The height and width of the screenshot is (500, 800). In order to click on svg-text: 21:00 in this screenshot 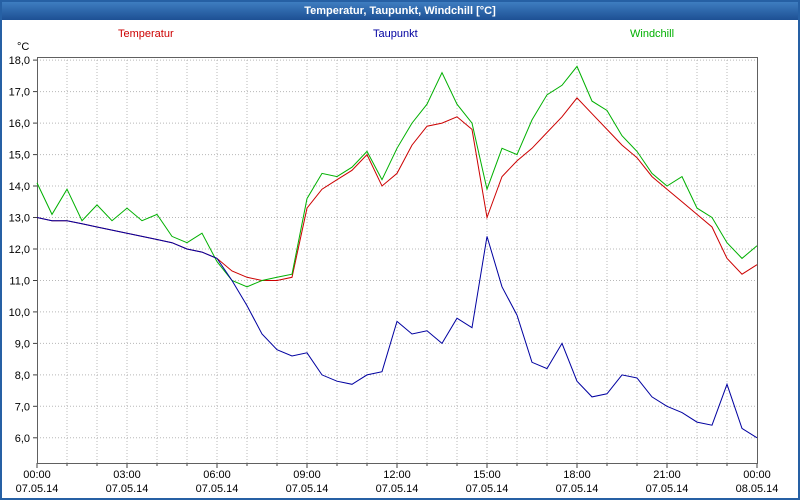, I will do `click(667, 475)`.